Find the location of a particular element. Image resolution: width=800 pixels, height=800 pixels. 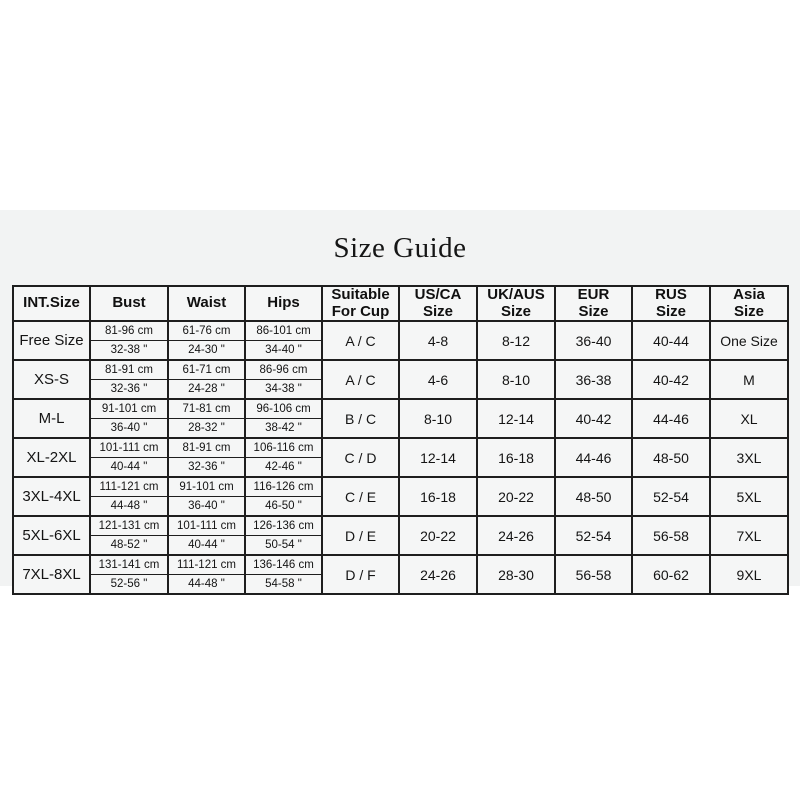

bust-in-cell: 44-48 " is located at coordinates (129, 506).